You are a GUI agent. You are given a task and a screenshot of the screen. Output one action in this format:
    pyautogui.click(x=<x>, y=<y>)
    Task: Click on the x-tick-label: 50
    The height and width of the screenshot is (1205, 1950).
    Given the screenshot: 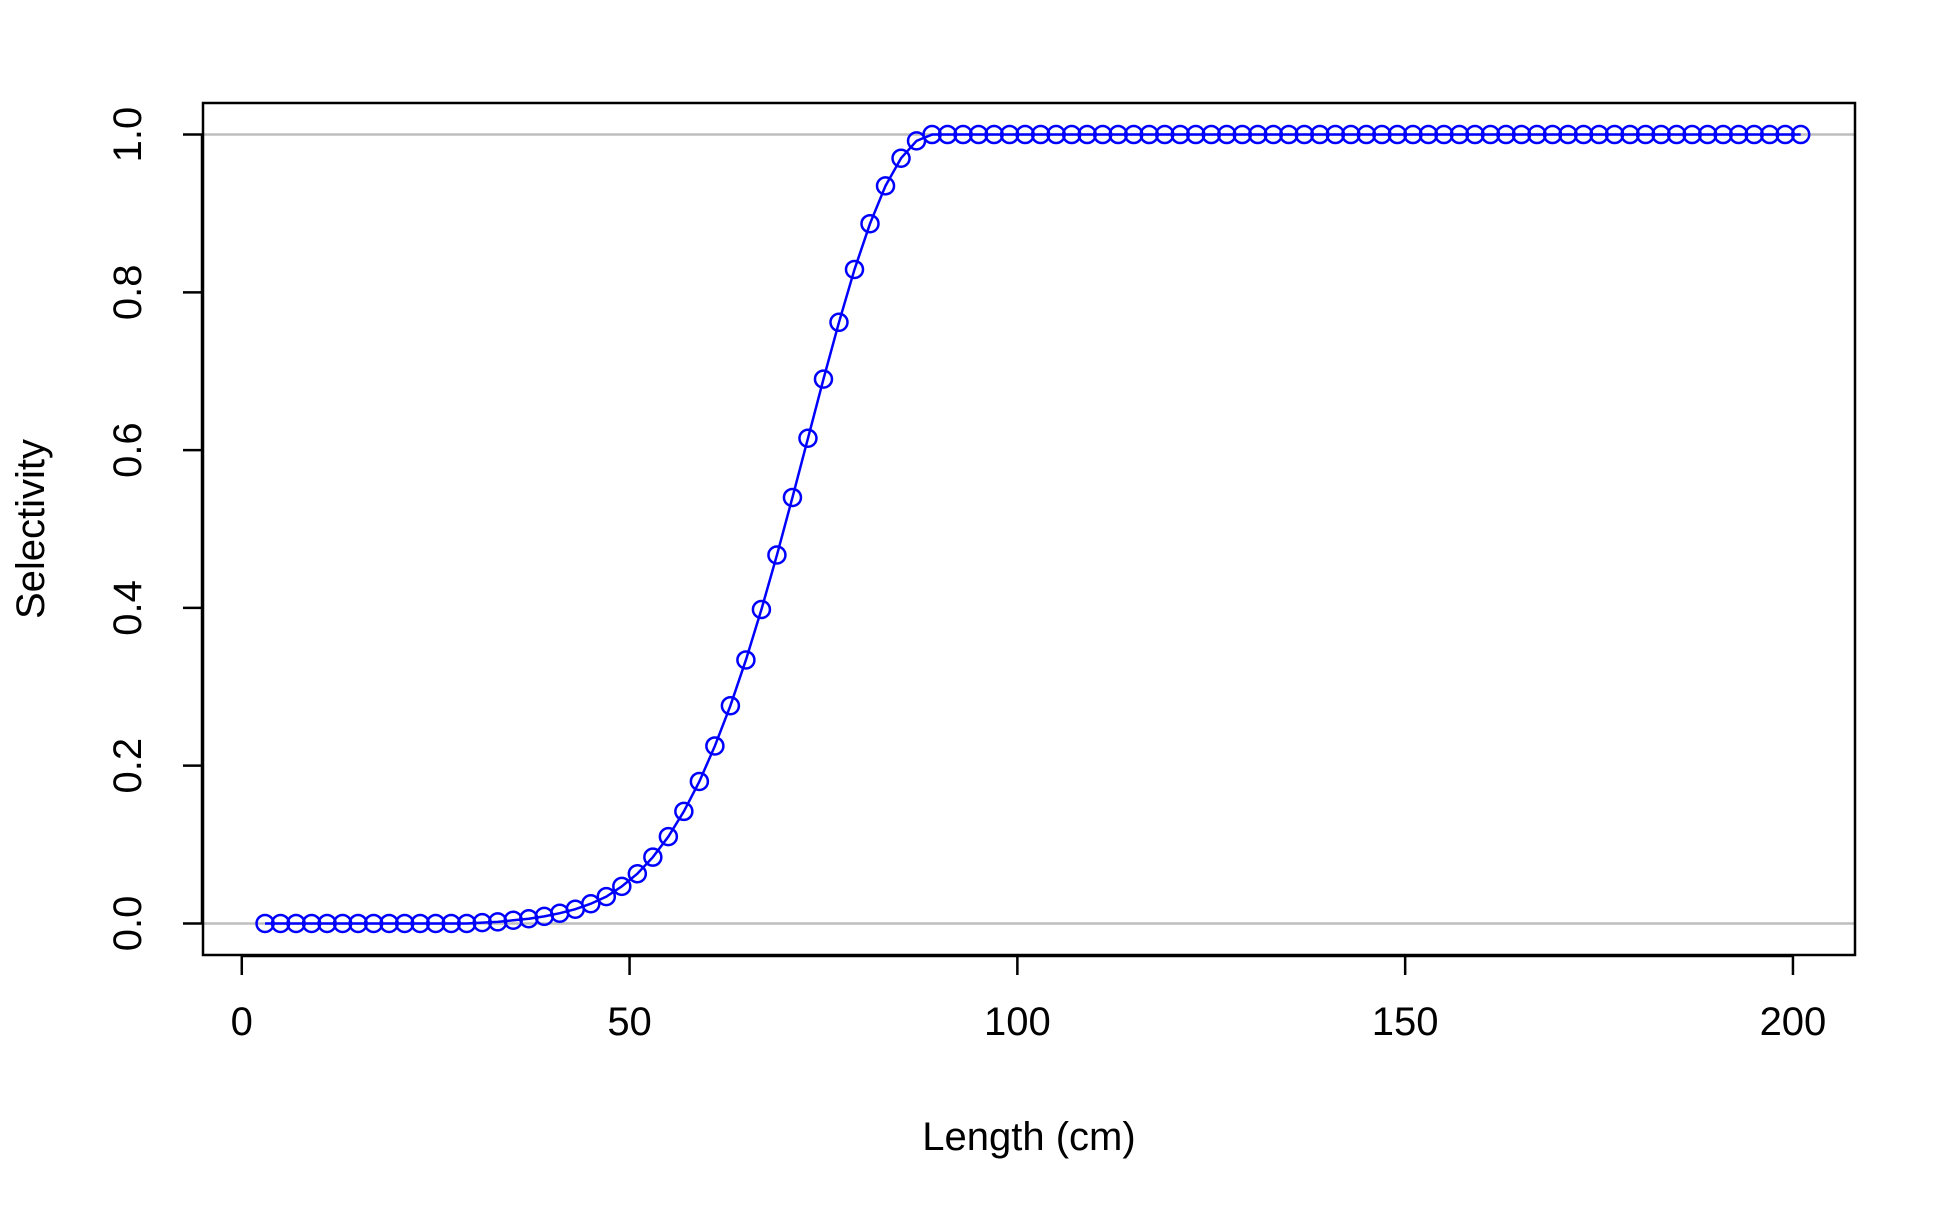 What is the action you would take?
    pyautogui.click(x=629, y=1022)
    